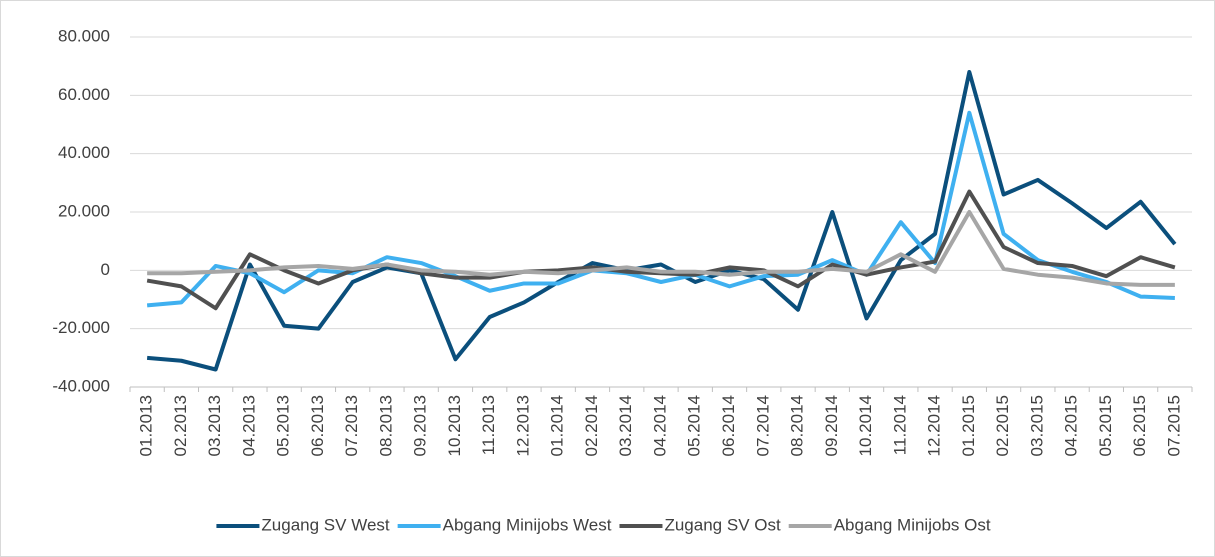  Describe the element at coordinates (659, 425) in the screenshot. I see `x-tick-label: 04.2014` at that location.